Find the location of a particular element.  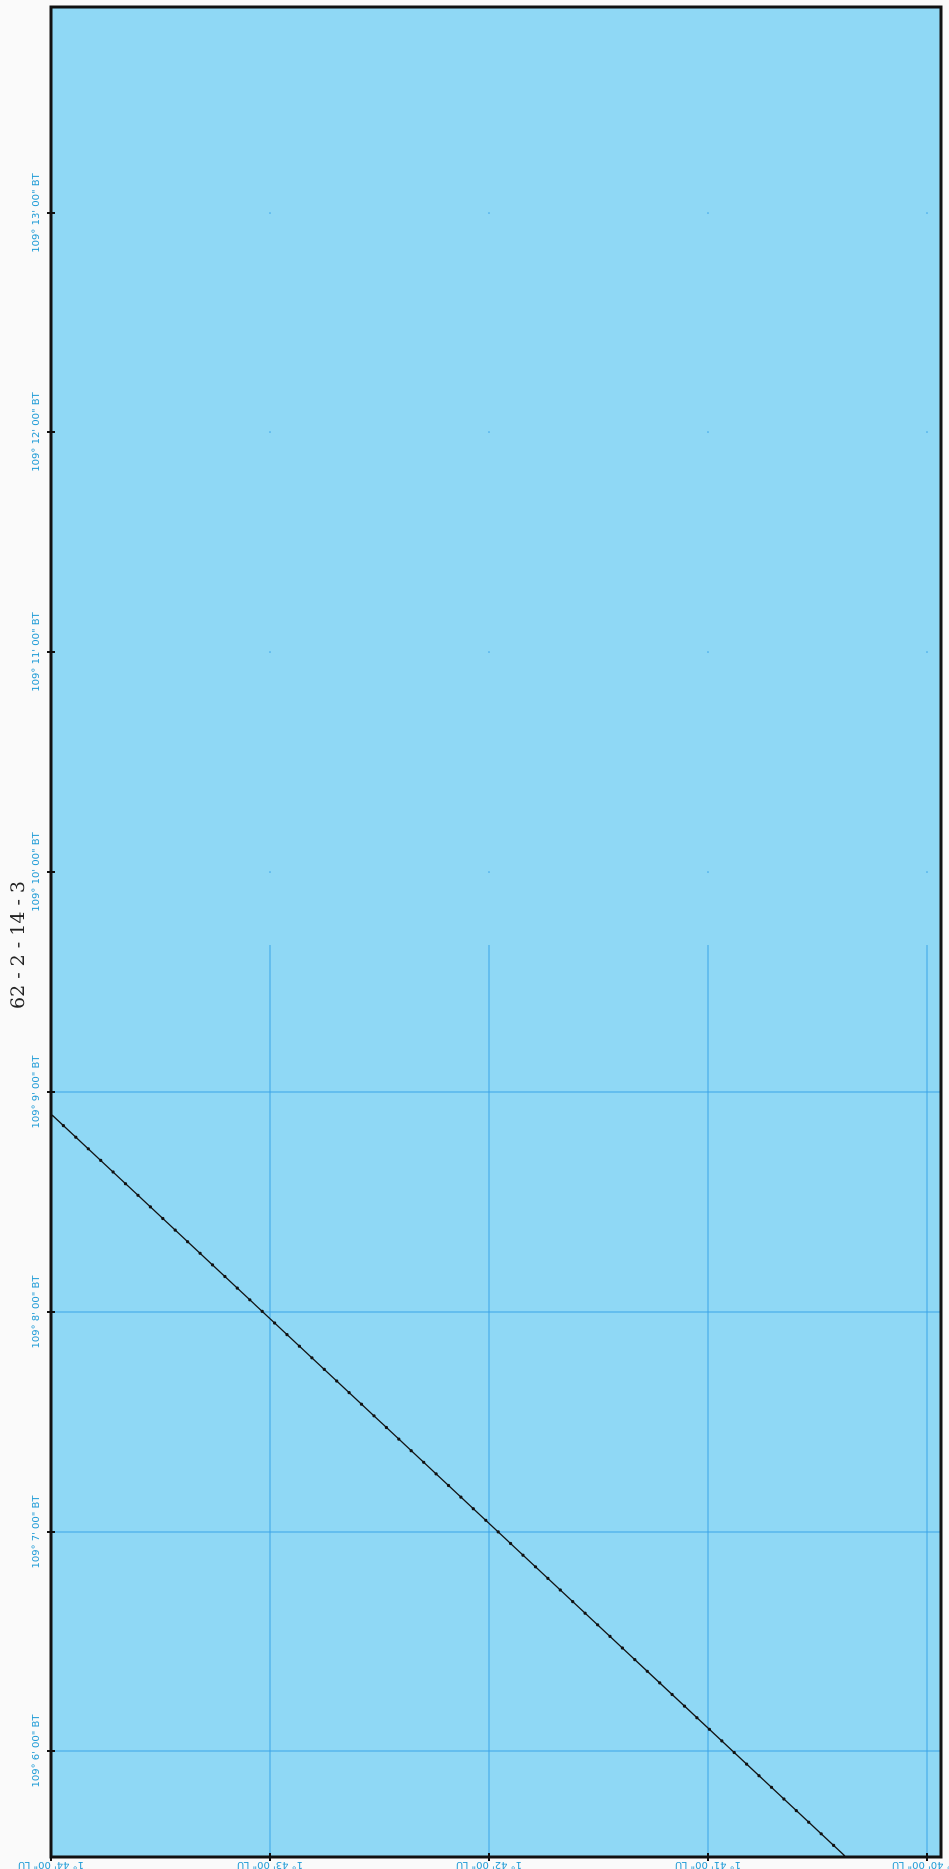

longitude-label: 109° 12' 00" BT is located at coordinates (36, 431).